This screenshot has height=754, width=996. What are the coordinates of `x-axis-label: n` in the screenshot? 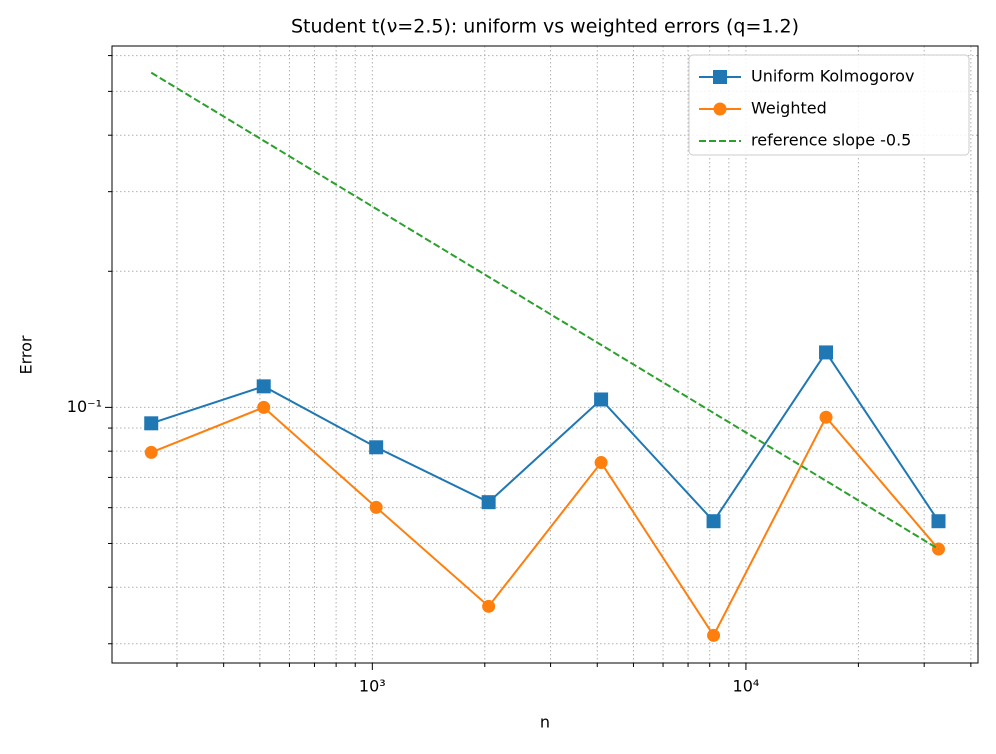 It's located at (545, 722).